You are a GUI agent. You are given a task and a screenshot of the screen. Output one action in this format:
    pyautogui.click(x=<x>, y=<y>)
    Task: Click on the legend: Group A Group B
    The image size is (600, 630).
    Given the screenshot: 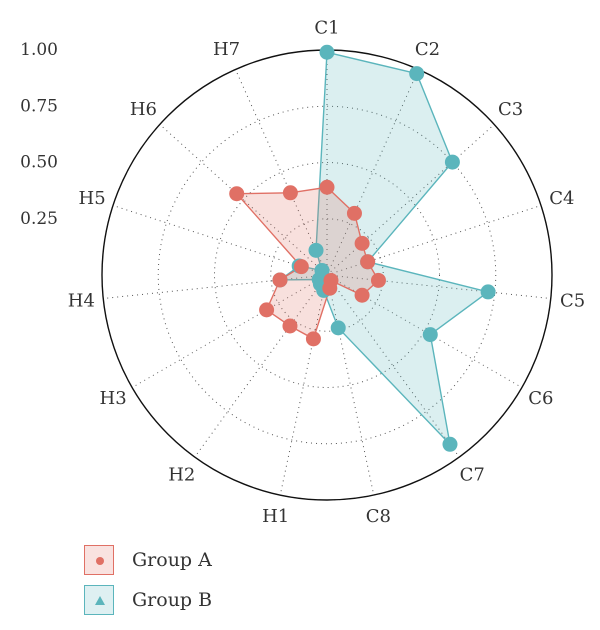 What is the action you would take?
    pyautogui.click(x=148, y=580)
    